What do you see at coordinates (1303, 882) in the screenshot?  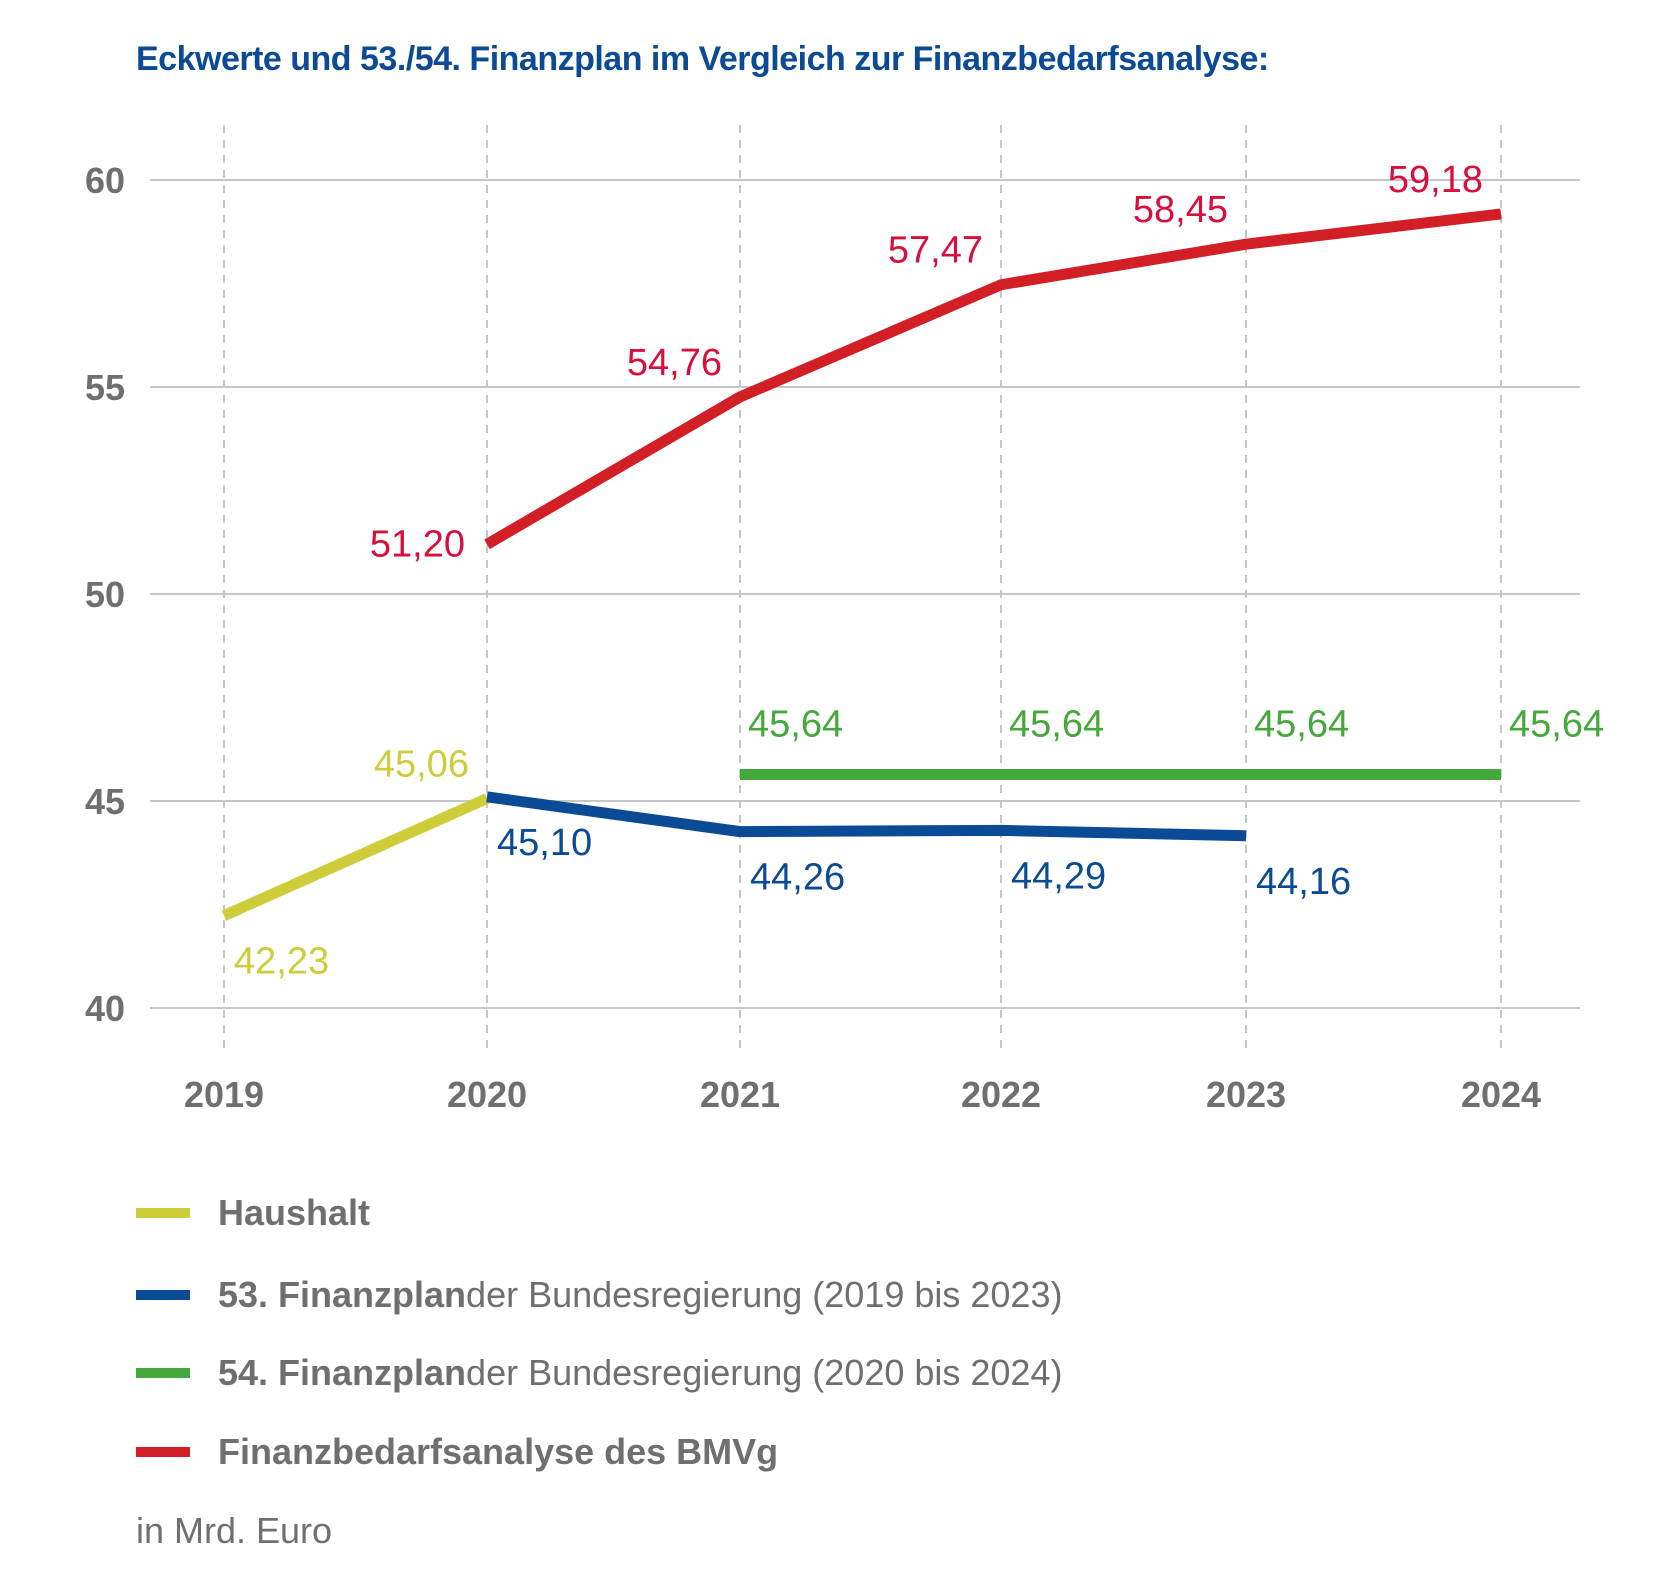 I see `data-label: 44,16` at bounding box center [1303, 882].